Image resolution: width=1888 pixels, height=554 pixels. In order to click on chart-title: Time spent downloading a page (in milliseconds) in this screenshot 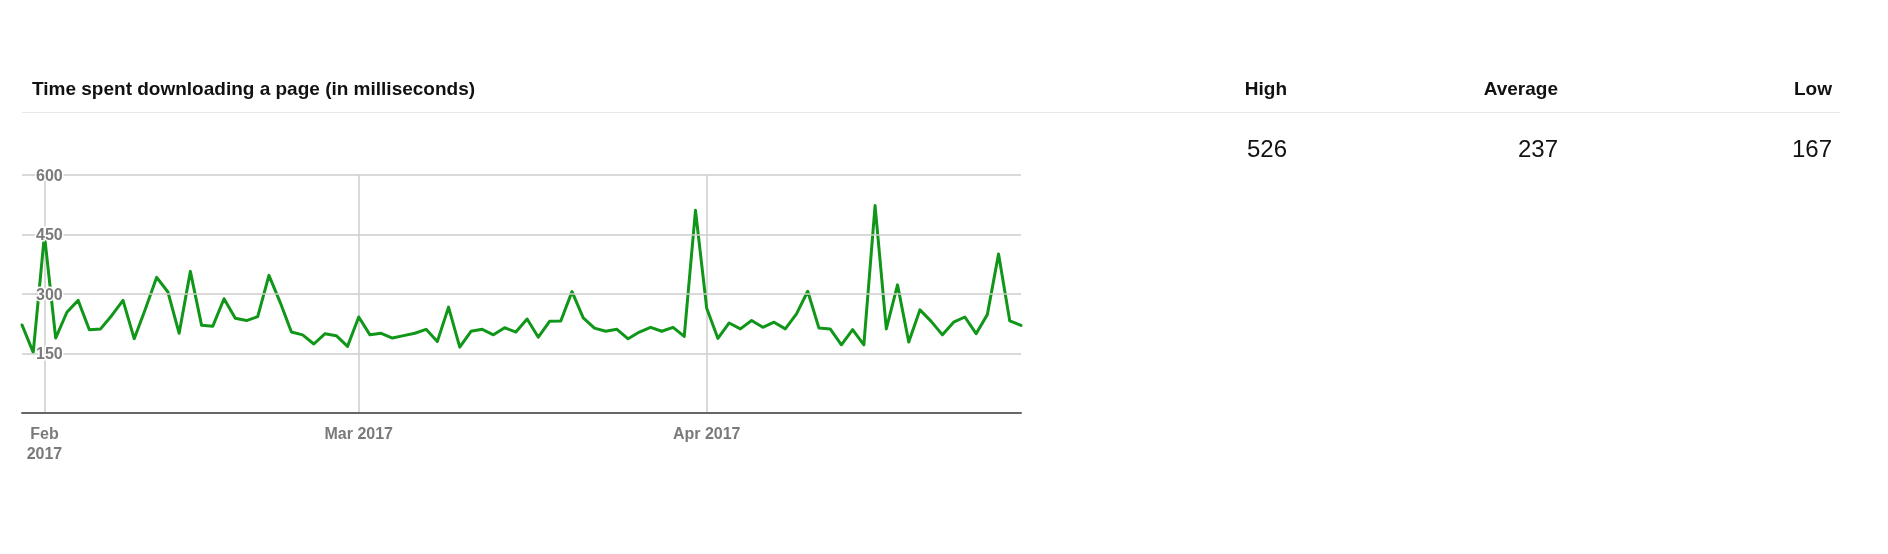, I will do `click(254, 89)`.